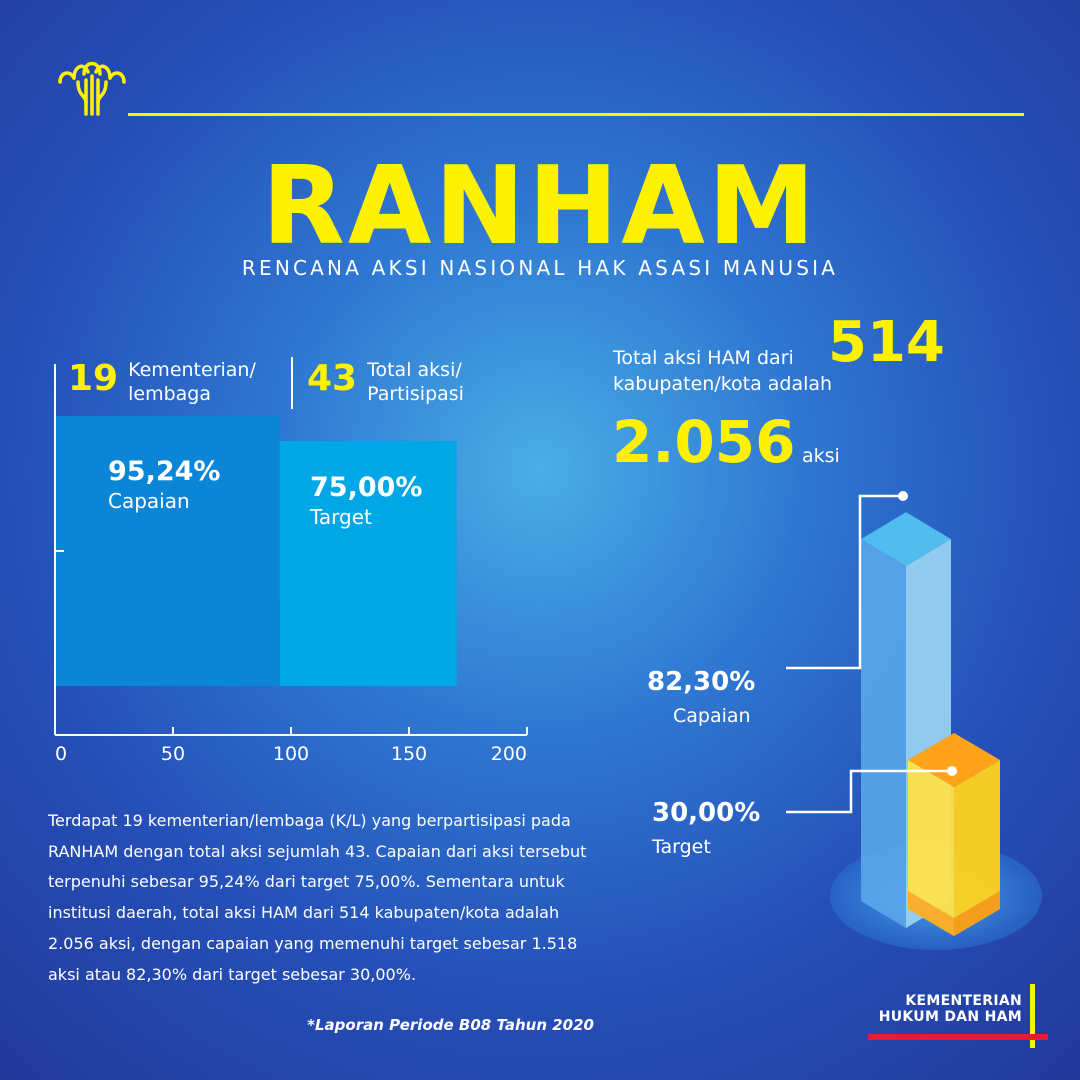 This screenshot has height=1080, width=1080. I want to click on iso-bar-target-base-left, so click(931, 913).